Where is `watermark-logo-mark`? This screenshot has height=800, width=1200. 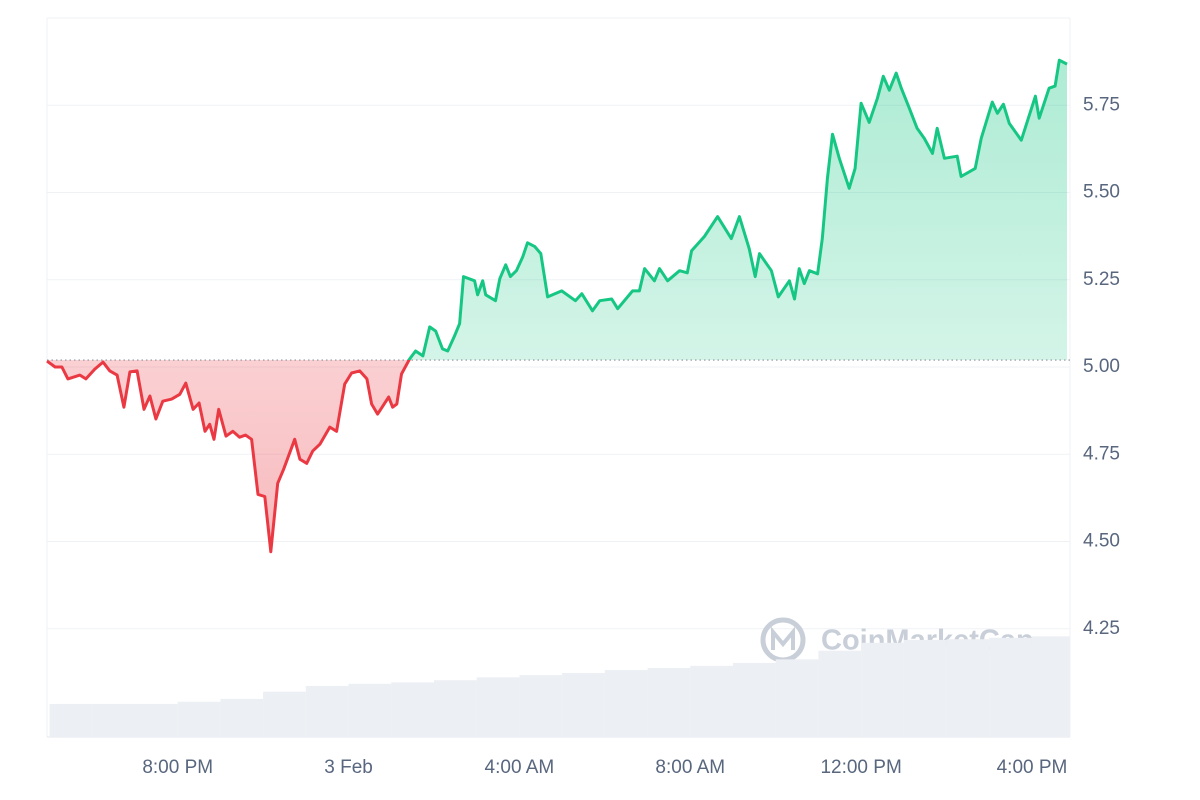
watermark-logo-mark is located at coordinates (783, 638).